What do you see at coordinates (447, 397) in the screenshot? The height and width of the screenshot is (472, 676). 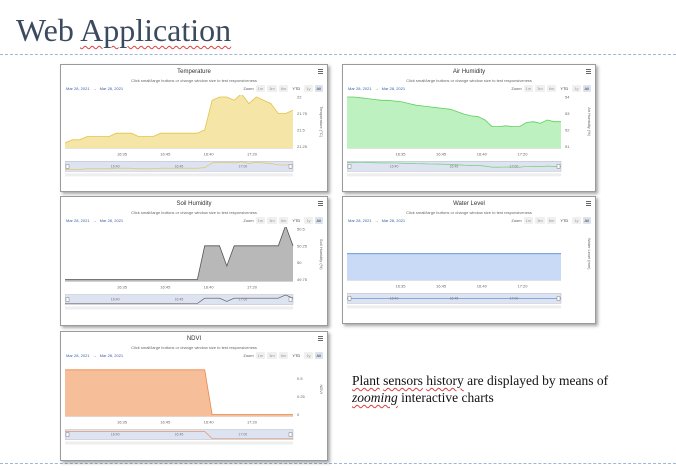 I see `caption-text-end: interactive charts` at bounding box center [447, 397].